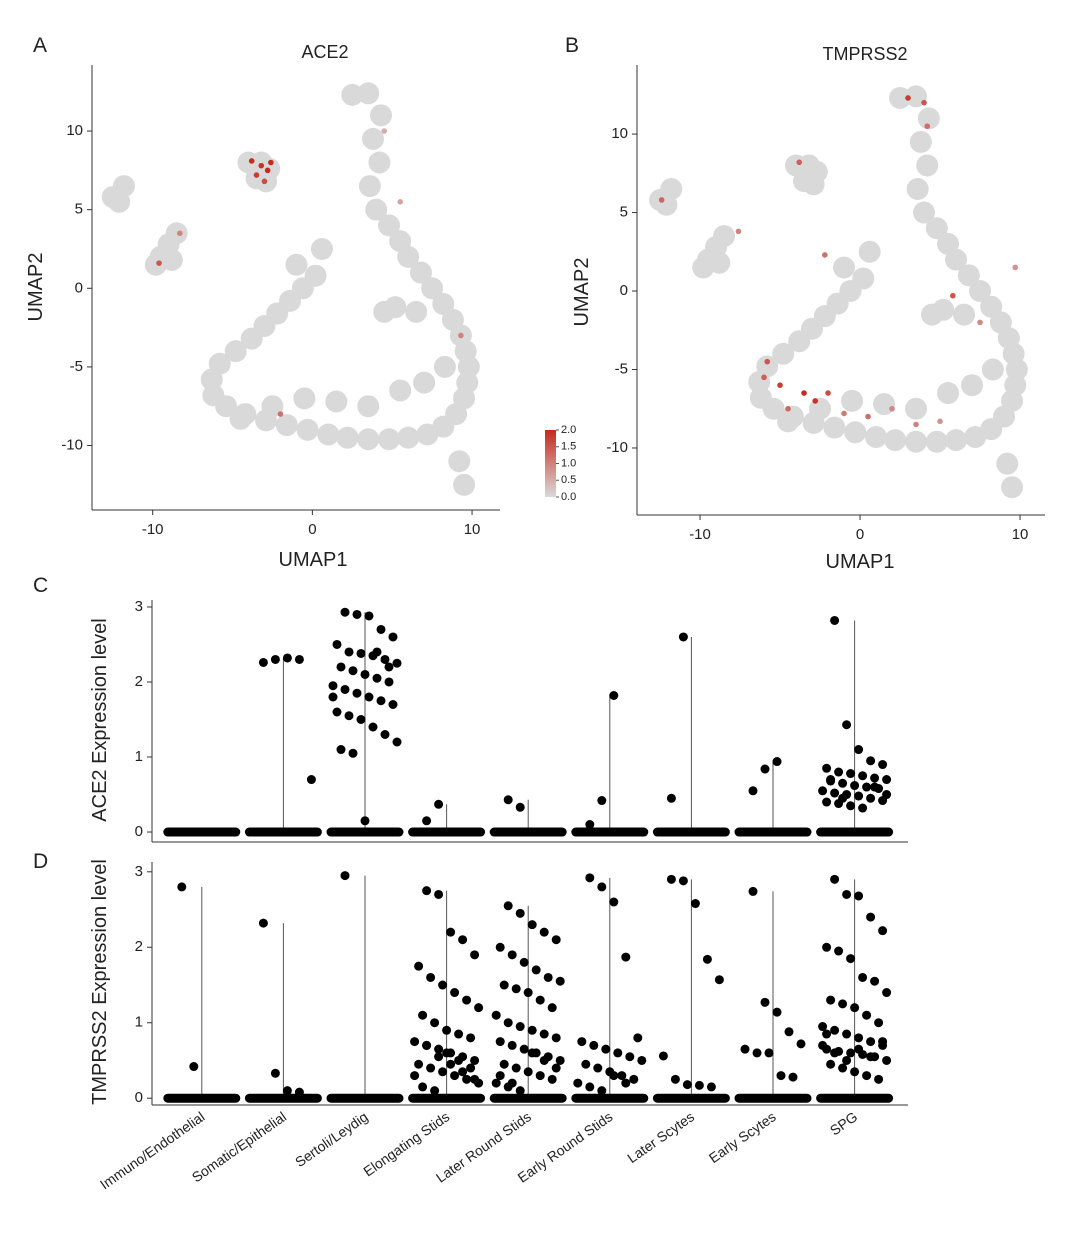 This screenshot has height=1237, width=1080. Describe the element at coordinates (152, 1150) in the screenshot. I see `x-tick-label: Immuno/Endothelial` at that location.